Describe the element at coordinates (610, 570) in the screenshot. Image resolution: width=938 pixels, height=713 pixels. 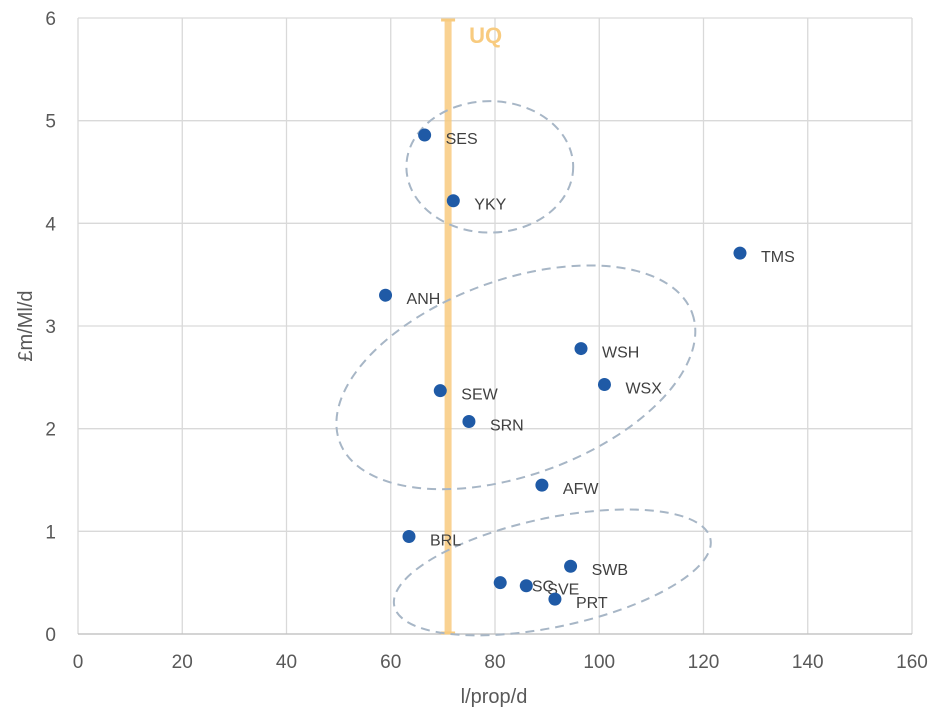
I see `point-label-swb: SWB` at that location.